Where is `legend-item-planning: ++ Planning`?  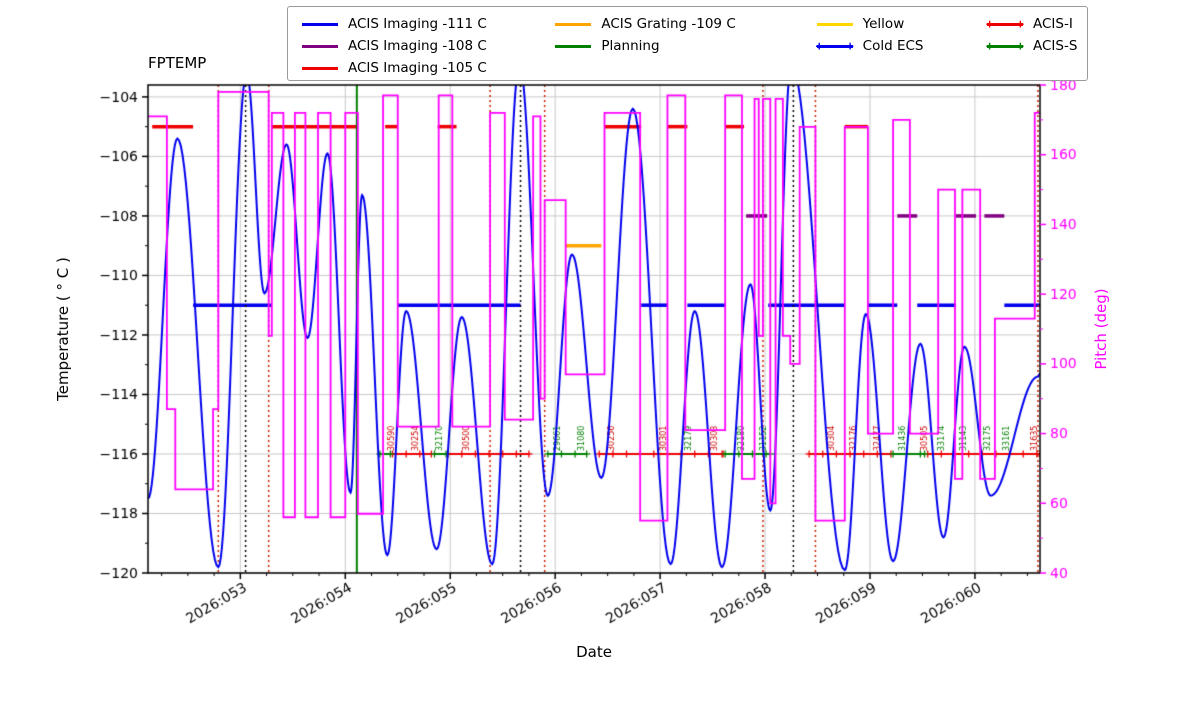
legend-item-planning: ++ Planning is located at coordinates (673, 45).